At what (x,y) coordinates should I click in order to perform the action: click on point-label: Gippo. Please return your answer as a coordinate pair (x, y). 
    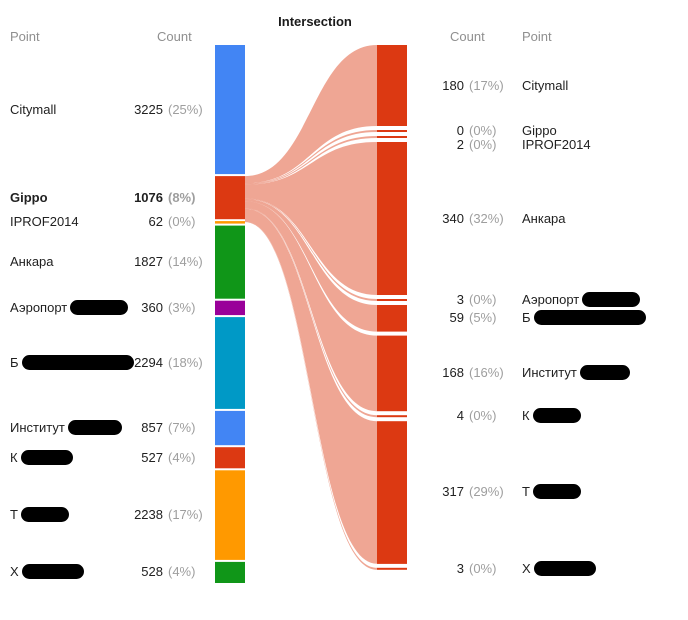
    Looking at the image, I should click on (539, 131).